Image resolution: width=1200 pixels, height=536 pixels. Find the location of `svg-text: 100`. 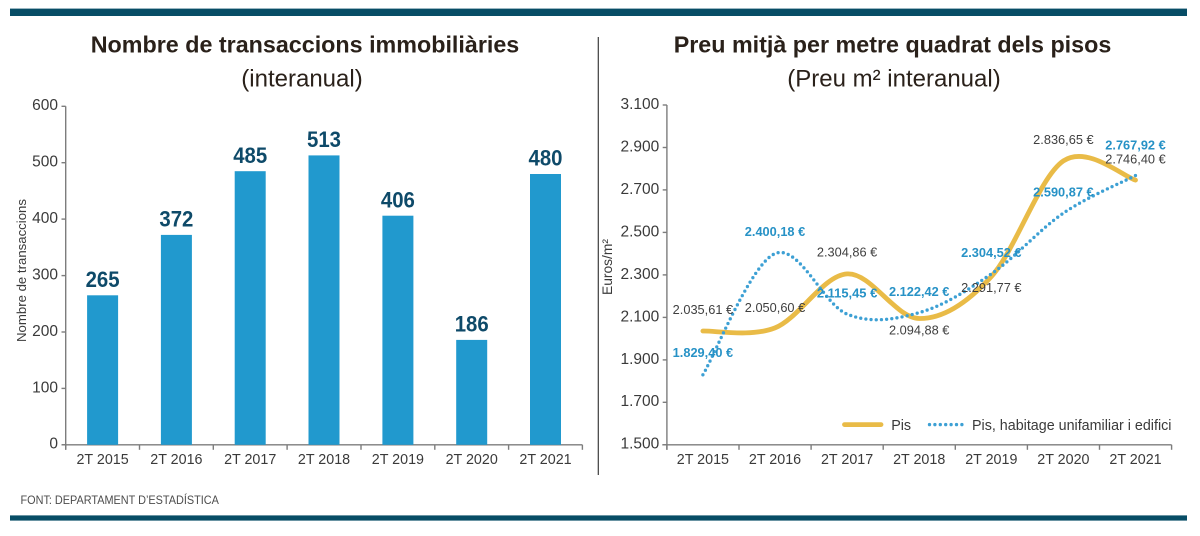

svg-text: 100 is located at coordinates (45, 387).